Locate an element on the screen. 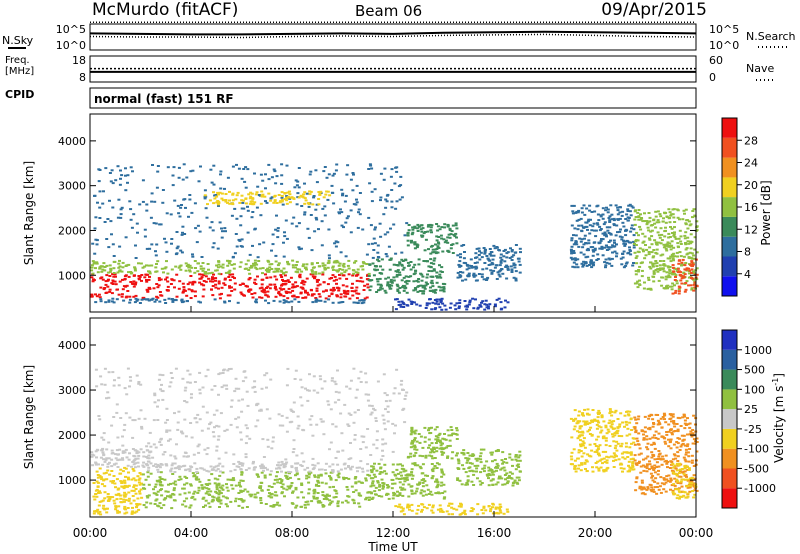 The width and height of the screenshot is (800, 554). noise-ytick-right-bottom: 10^0 is located at coordinates (724, 45).